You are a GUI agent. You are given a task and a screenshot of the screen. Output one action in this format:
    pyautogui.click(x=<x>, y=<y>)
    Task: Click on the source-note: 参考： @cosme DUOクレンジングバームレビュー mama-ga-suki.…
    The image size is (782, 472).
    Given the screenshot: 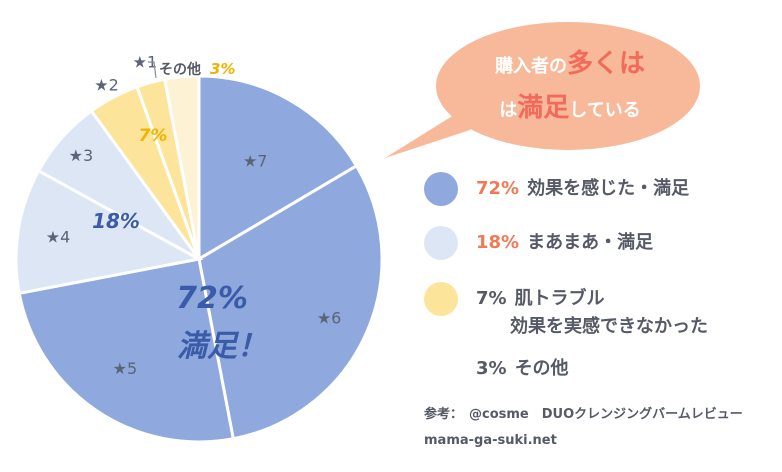 What is the action you would take?
    pyautogui.click(x=583, y=428)
    